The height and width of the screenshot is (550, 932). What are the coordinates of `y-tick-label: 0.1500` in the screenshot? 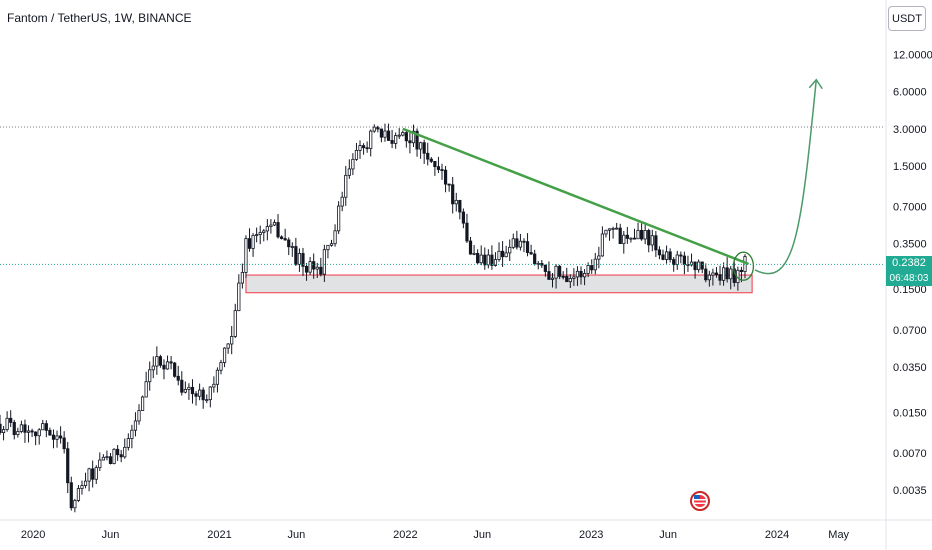 It's located at (910, 290).